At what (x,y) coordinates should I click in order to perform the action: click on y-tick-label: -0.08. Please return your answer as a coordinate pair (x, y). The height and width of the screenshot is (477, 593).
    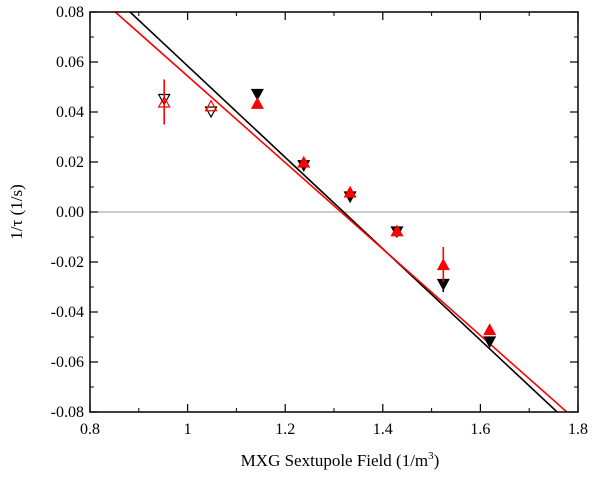
    Looking at the image, I should click on (67, 412).